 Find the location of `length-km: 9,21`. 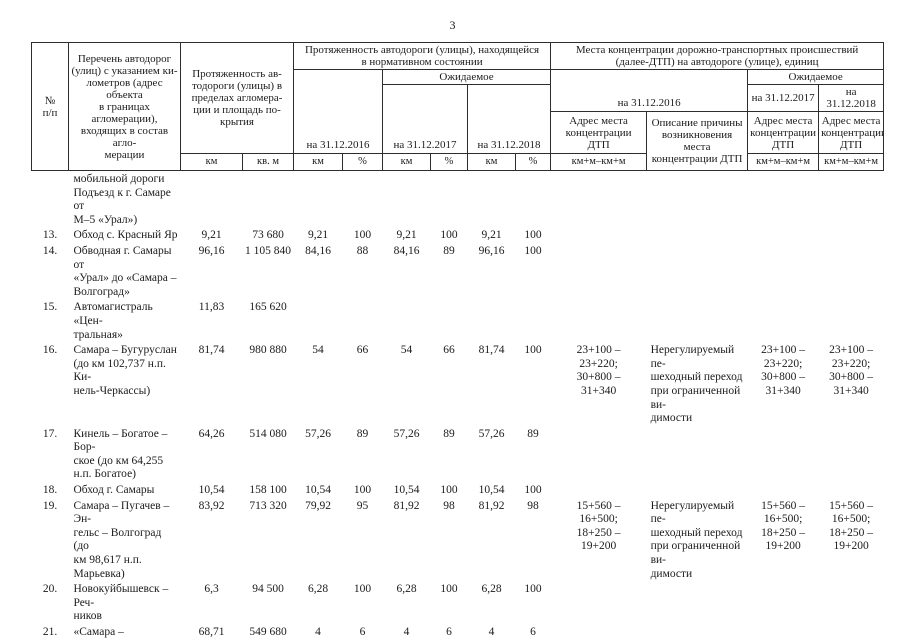

length-km: 9,21 is located at coordinates (211, 235).